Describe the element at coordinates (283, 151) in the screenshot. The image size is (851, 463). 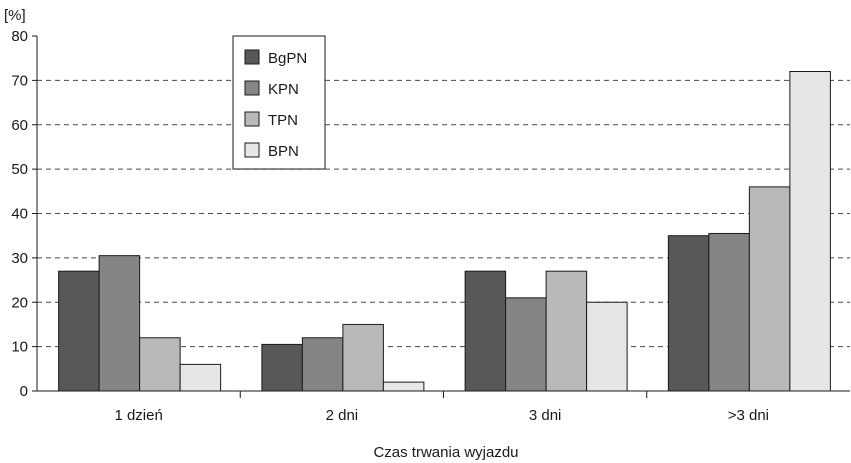
I see `legend-label-bpn: BPN` at that location.